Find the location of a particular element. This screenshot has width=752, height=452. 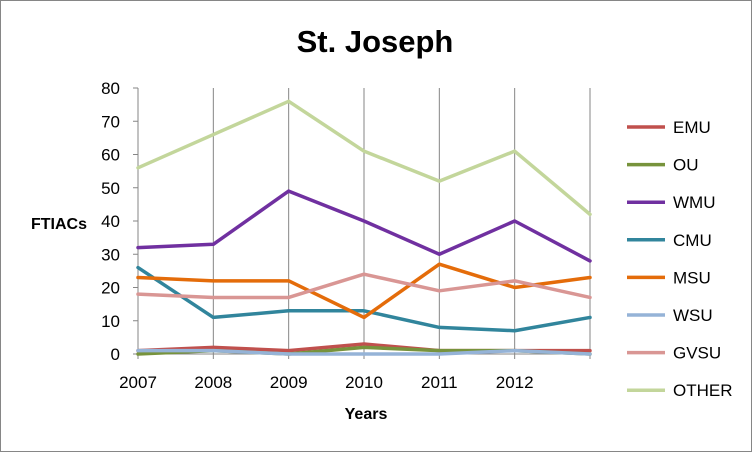

legend-label-gvsu: GVSU is located at coordinates (697, 353).